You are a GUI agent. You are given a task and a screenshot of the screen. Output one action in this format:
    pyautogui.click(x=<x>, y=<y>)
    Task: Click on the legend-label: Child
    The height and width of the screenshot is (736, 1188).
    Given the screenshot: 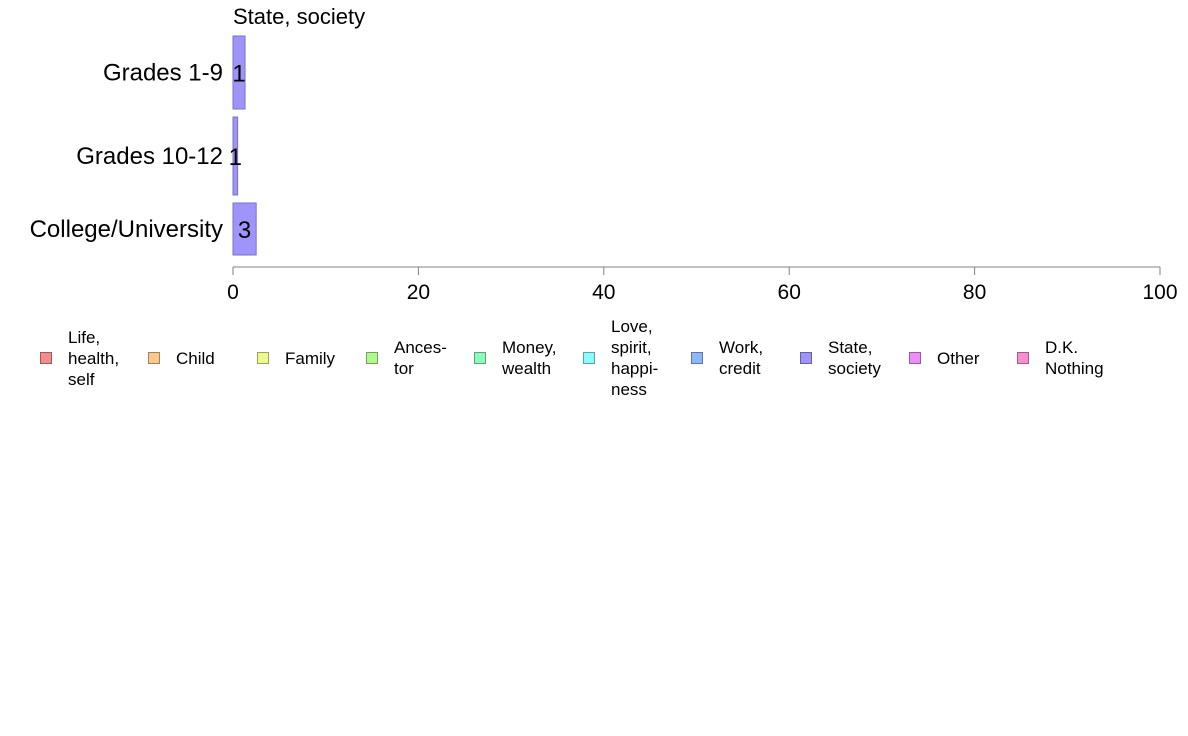 What is the action you would take?
    pyautogui.click(x=195, y=358)
    